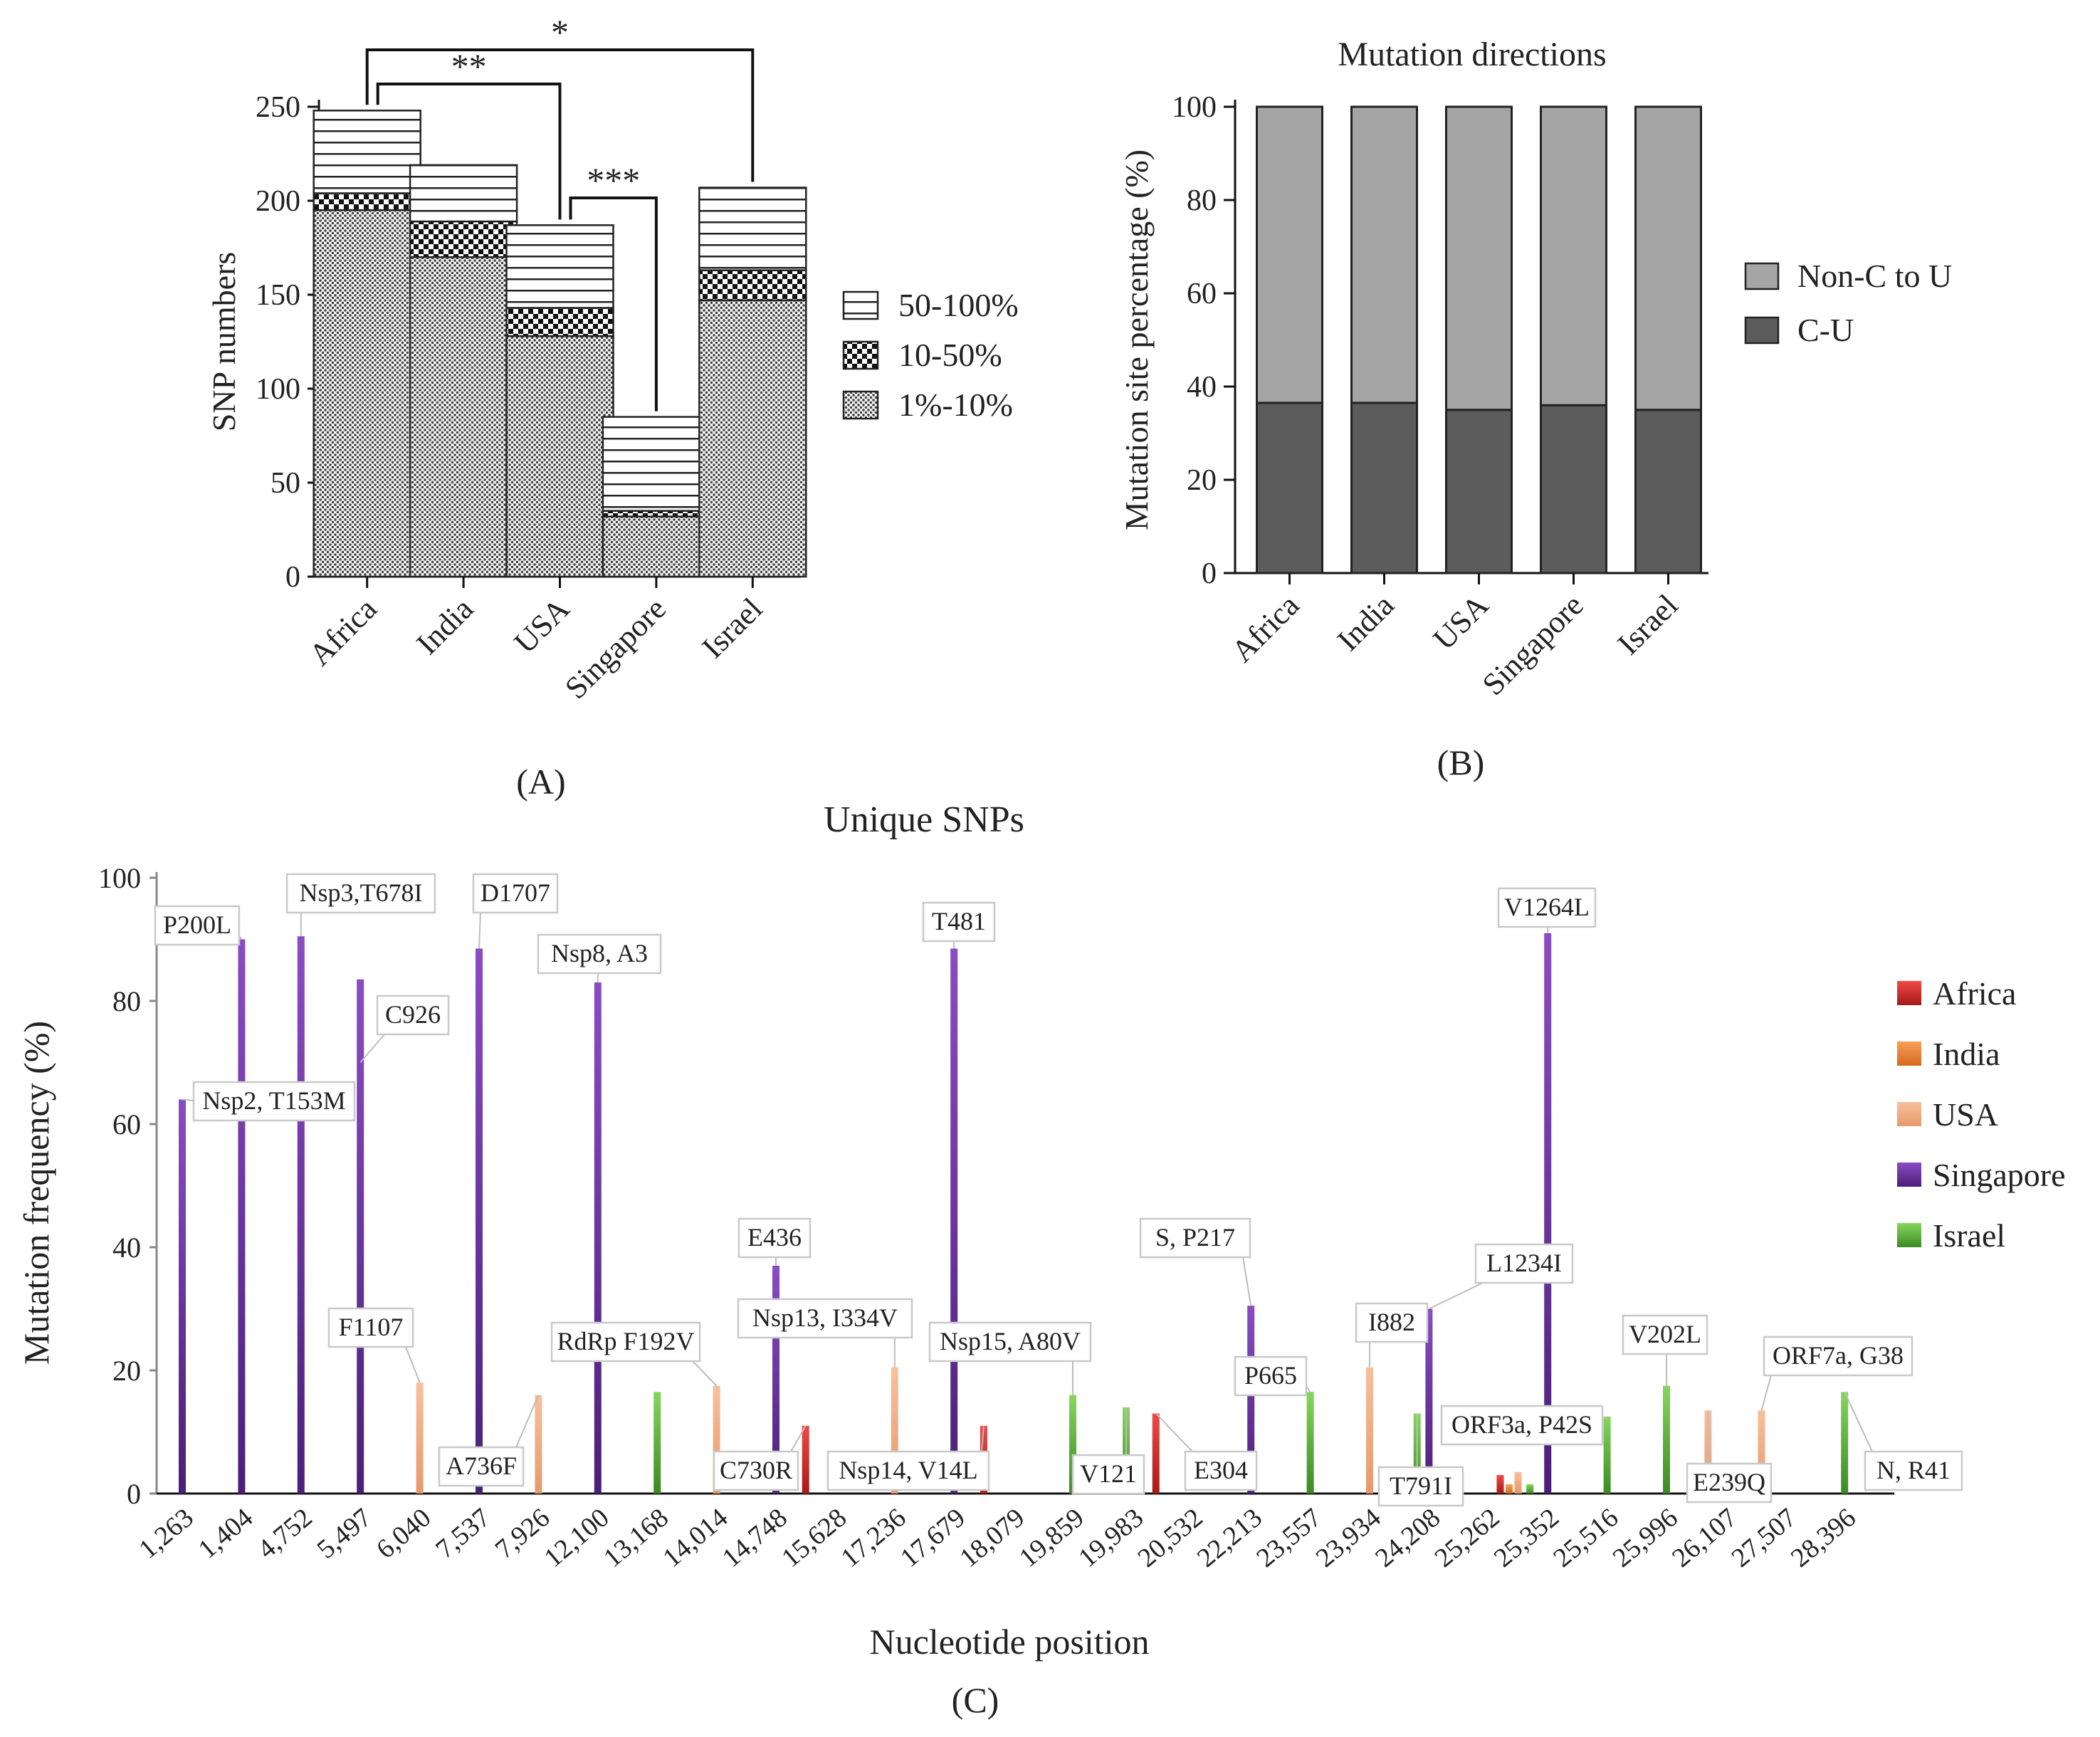 The height and width of the screenshot is (1737, 2100). What do you see at coordinates (992, 1538) in the screenshot?
I see `panel-c-x-tick-label: 18,079` at bounding box center [992, 1538].